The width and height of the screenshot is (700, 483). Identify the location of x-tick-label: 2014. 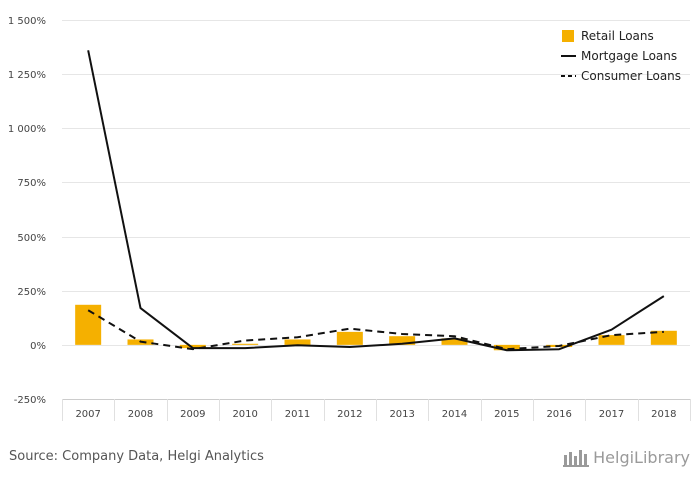
(454, 414).